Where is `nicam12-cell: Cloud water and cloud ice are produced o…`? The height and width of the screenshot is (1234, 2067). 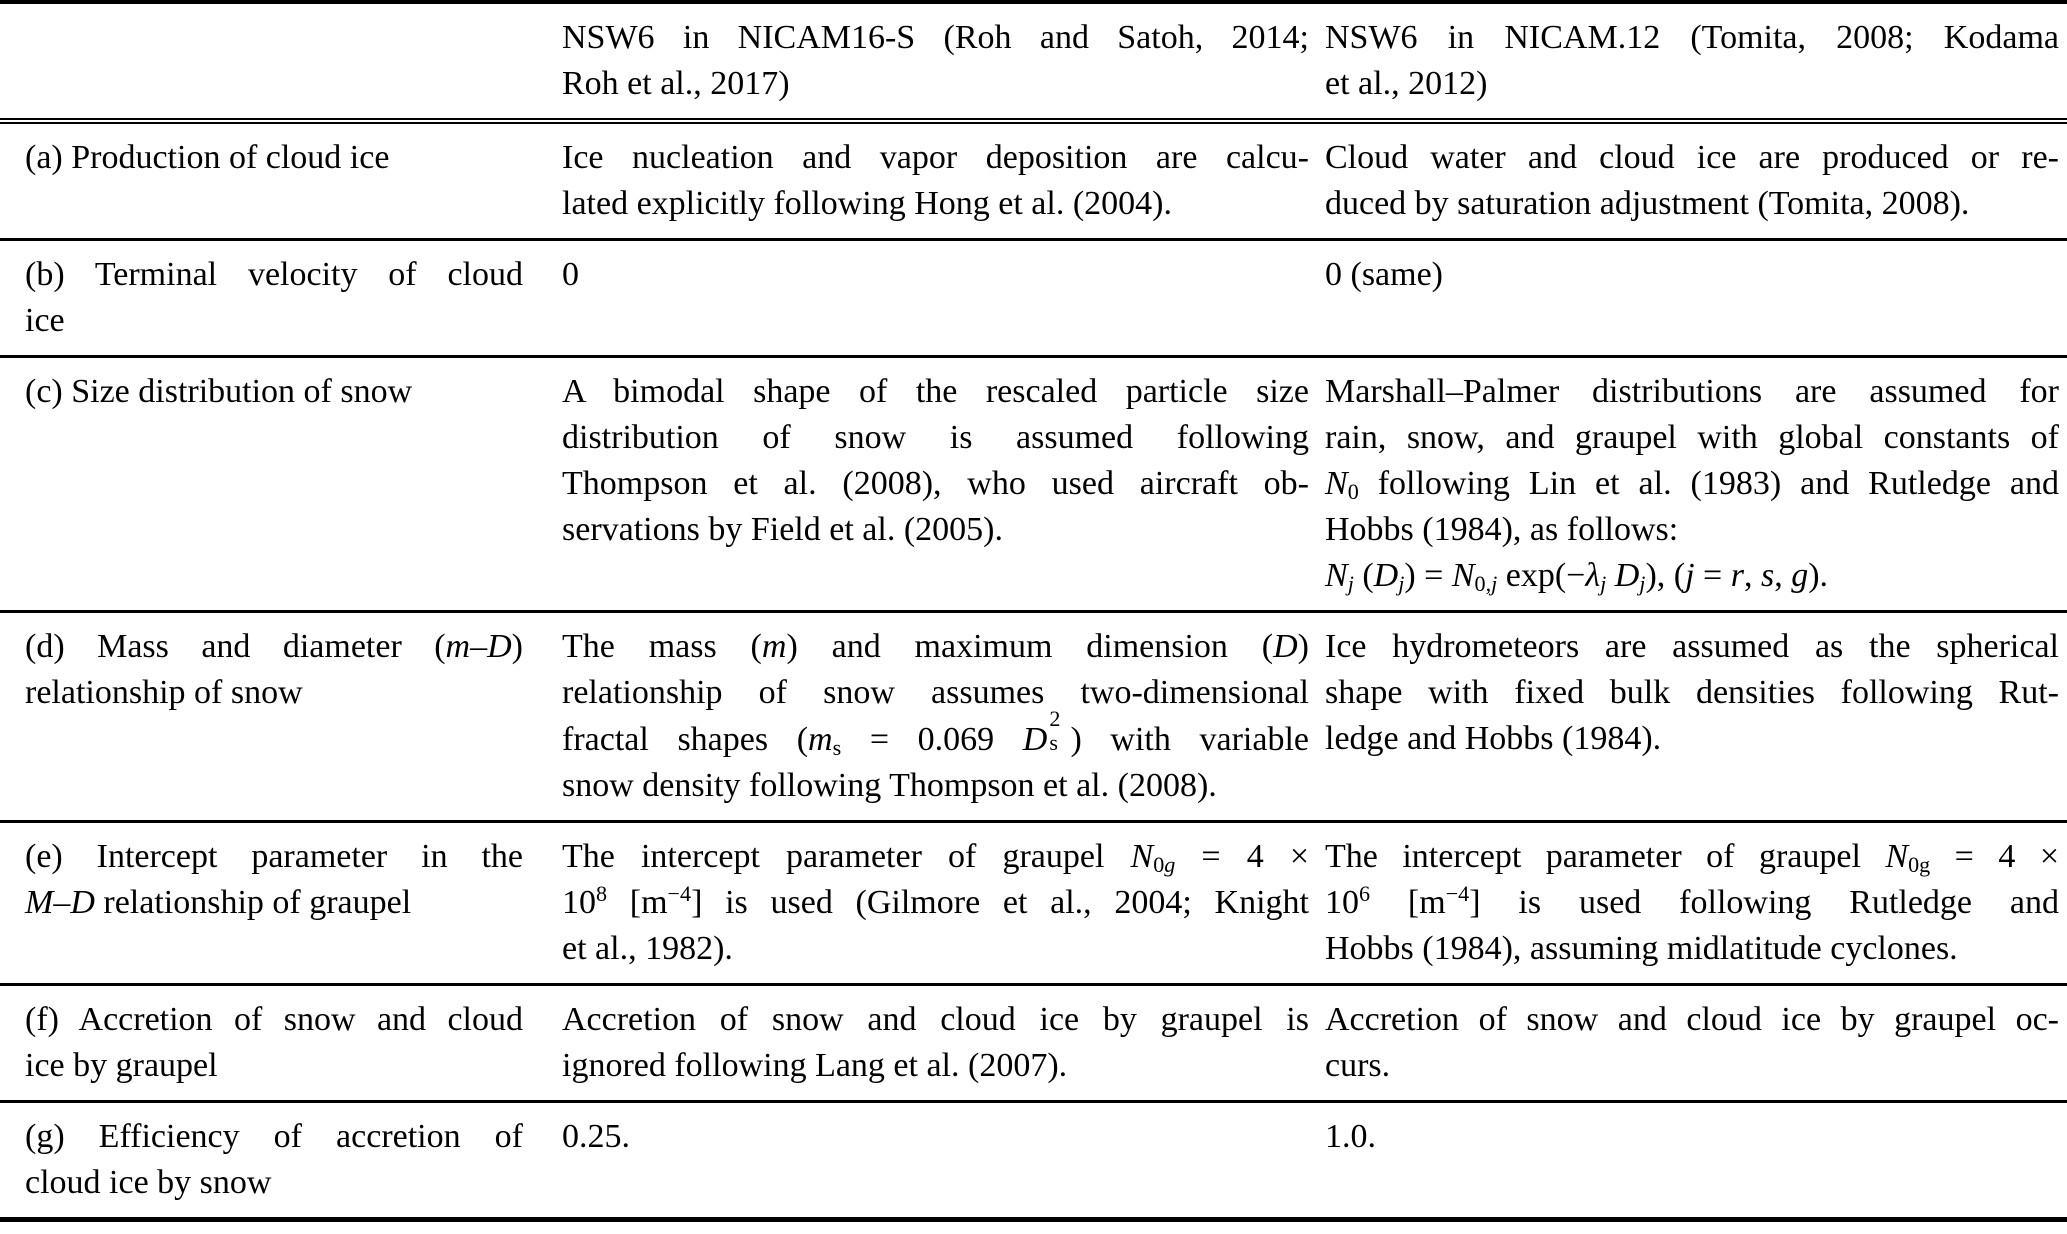 nicam12-cell: Cloud water and cloud ice are produced o… is located at coordinates (1692, 180).